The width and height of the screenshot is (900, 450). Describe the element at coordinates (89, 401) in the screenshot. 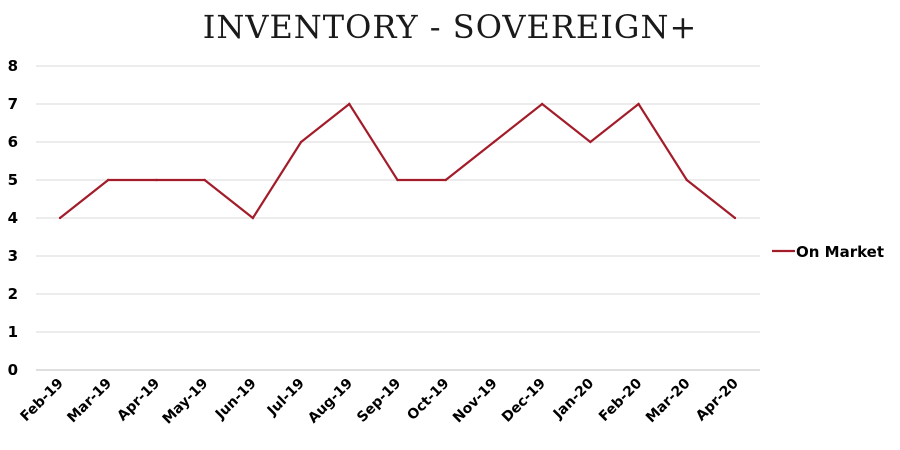

I see `x-tick-label: Mar-19` at that location.